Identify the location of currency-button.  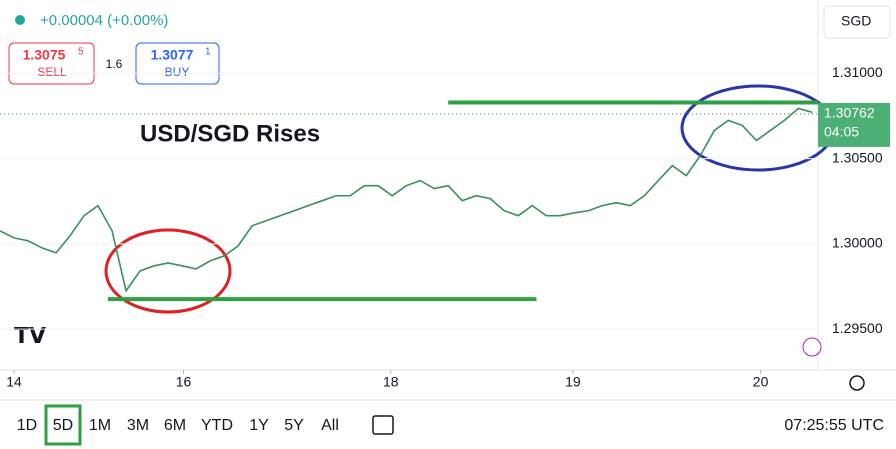
(857, 22).